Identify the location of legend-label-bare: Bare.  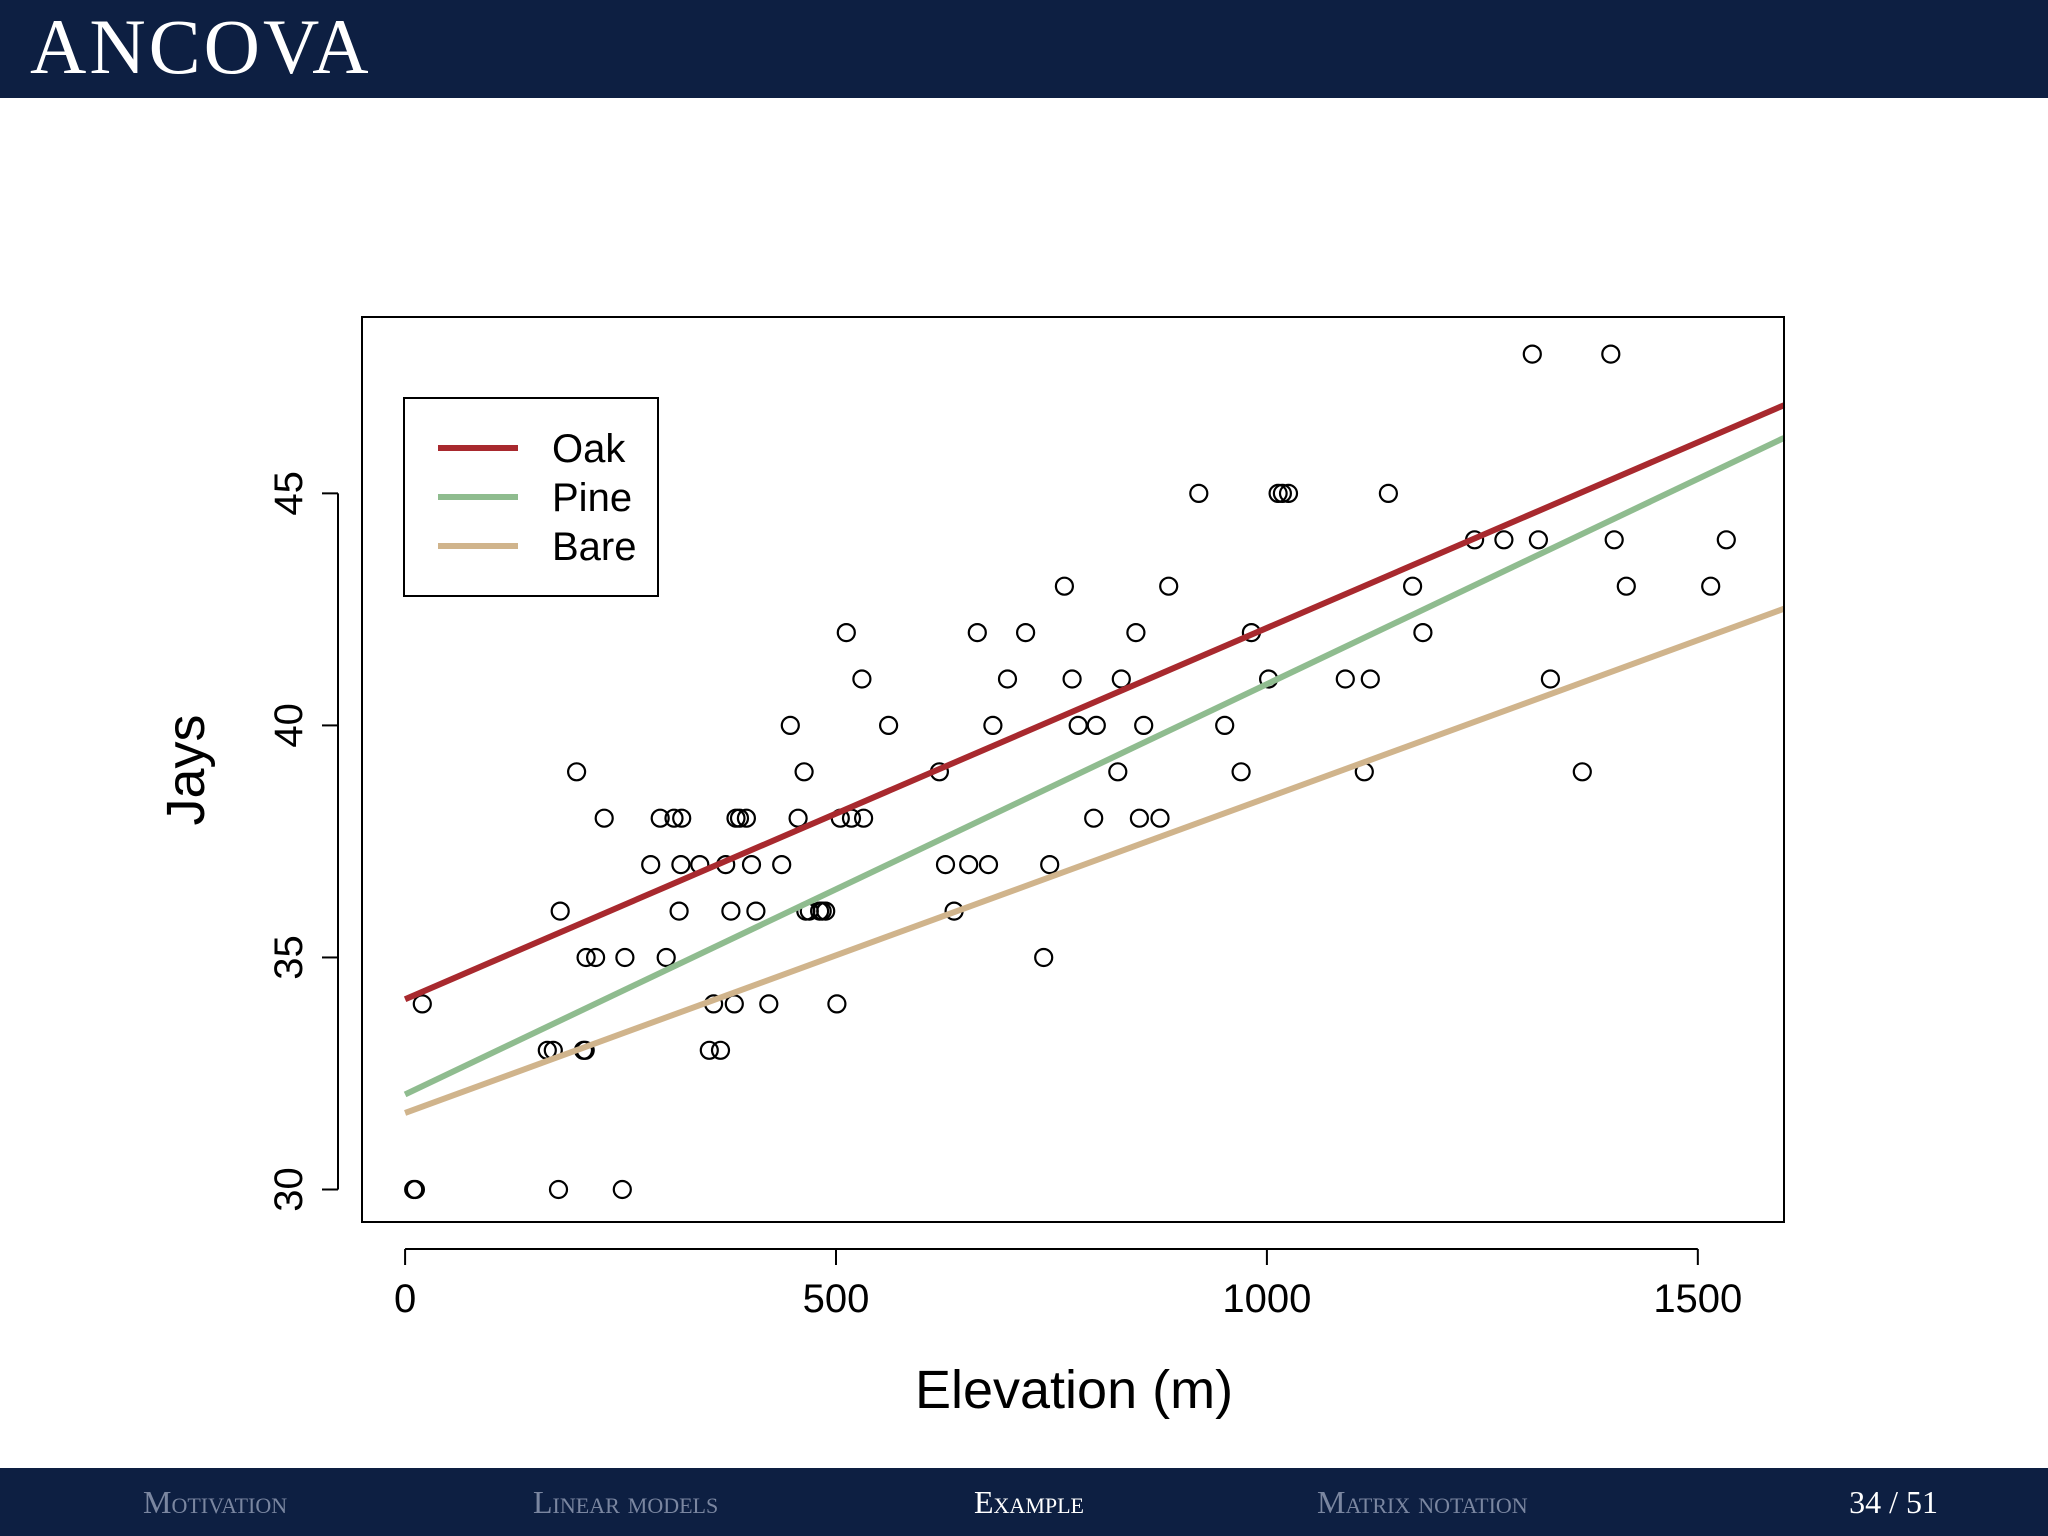
(594, 547).